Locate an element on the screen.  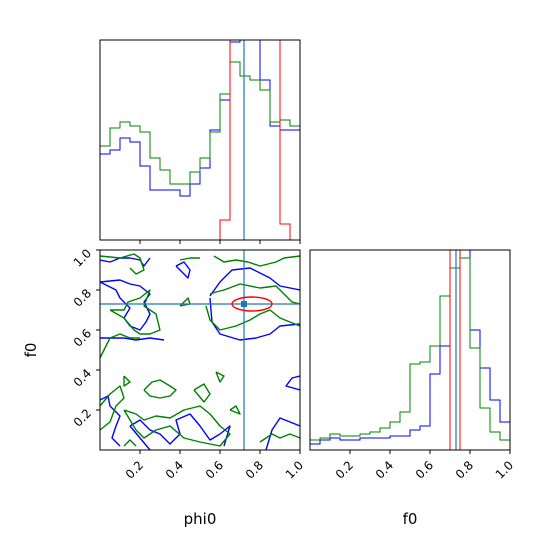
contour-x-ticks: 0.2 0.4 0.6 0.8 1.0 is located at coordinates (214, 466).